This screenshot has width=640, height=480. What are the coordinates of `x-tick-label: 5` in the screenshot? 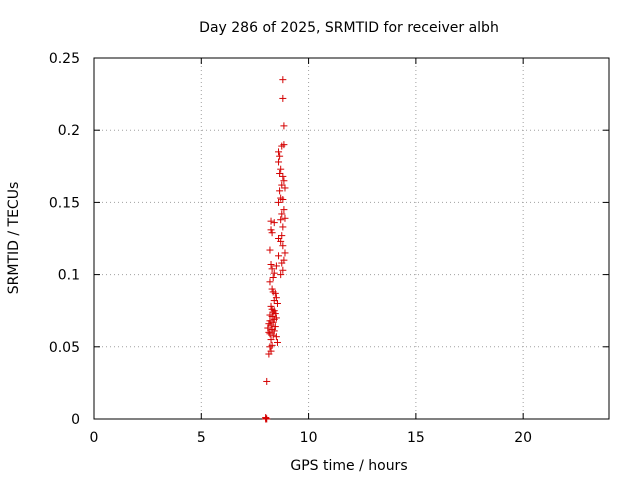 It's located at (201, 438).